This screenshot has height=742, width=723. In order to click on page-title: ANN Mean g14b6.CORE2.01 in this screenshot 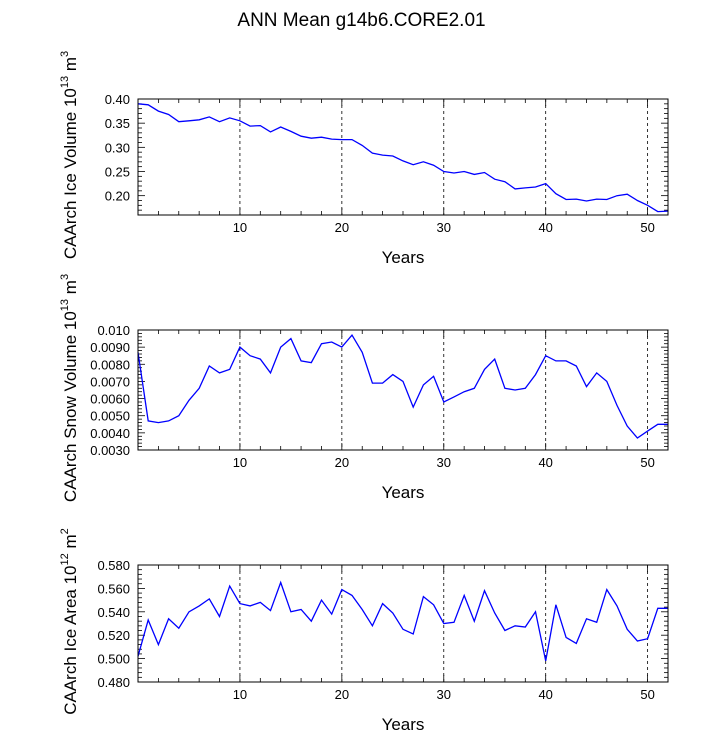, I will do `click(361, 20)`.